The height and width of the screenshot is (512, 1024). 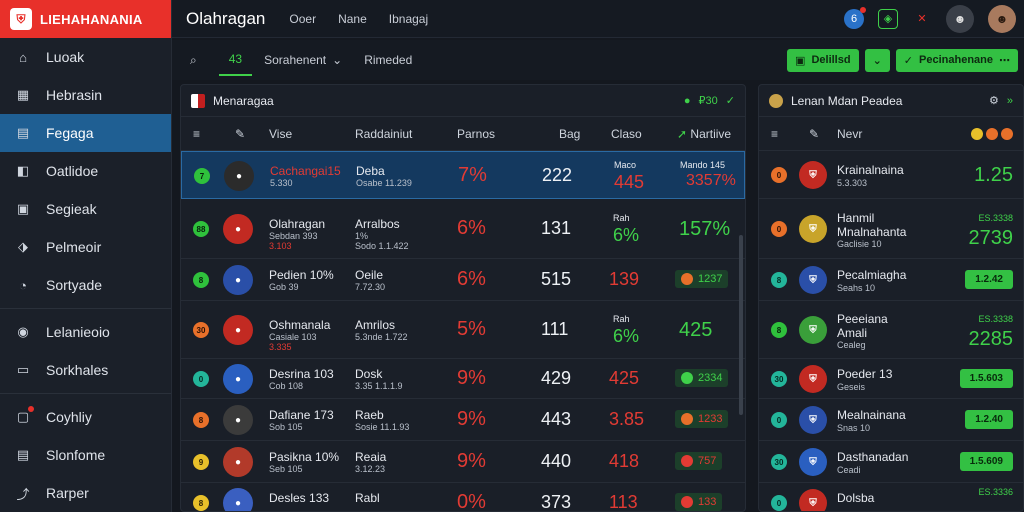 What do you see at coordinates (705, 229) in the screenshot?
I see `trend-value: 157%` at bounding box center [705, 229].